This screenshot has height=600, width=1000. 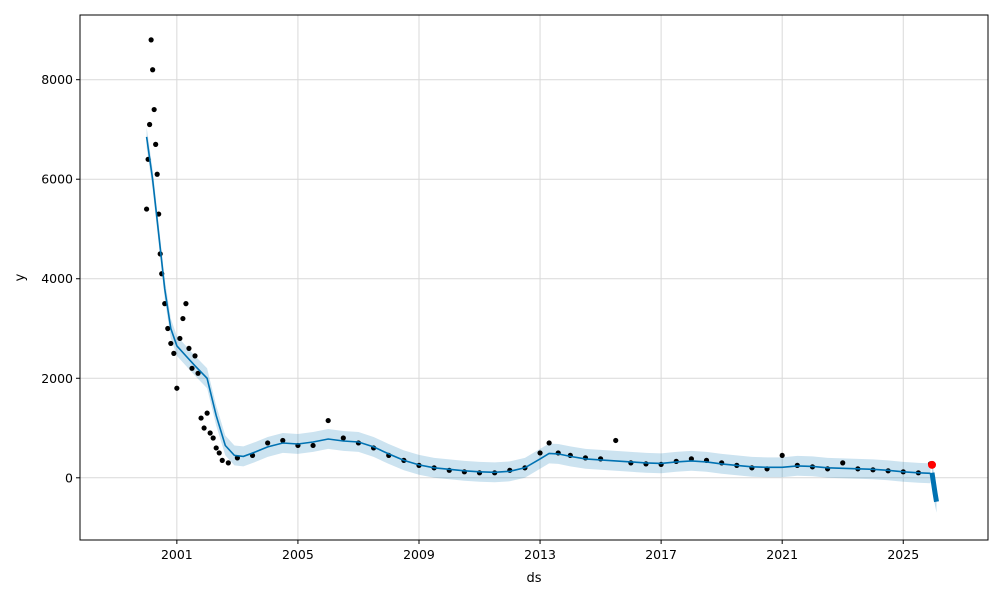 I want to click on x-tick-label: 2021, so click(x=782, y=554).